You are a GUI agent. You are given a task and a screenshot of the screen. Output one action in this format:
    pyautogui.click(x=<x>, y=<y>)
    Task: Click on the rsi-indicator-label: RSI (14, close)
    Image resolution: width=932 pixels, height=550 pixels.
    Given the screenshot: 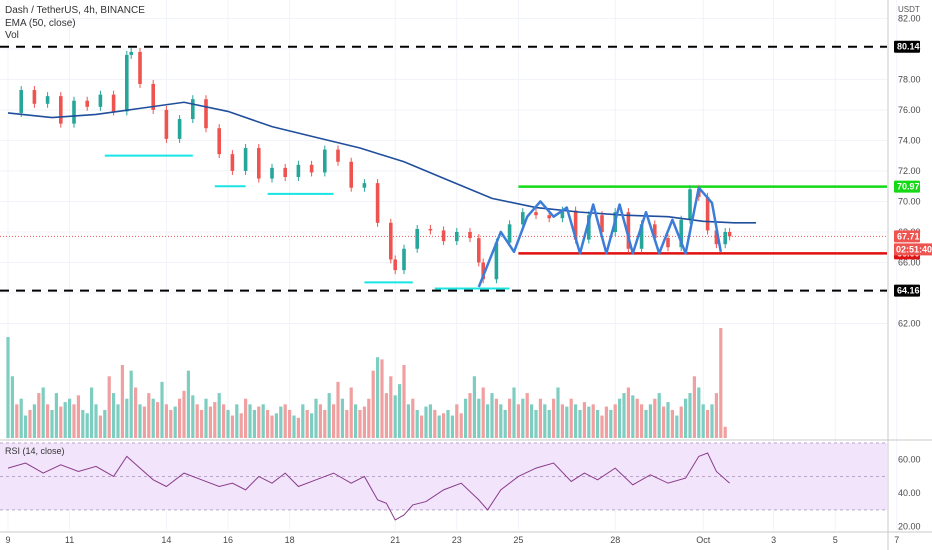 What is the action you would take?
    pyautogui.click(x=35, y=451)
    